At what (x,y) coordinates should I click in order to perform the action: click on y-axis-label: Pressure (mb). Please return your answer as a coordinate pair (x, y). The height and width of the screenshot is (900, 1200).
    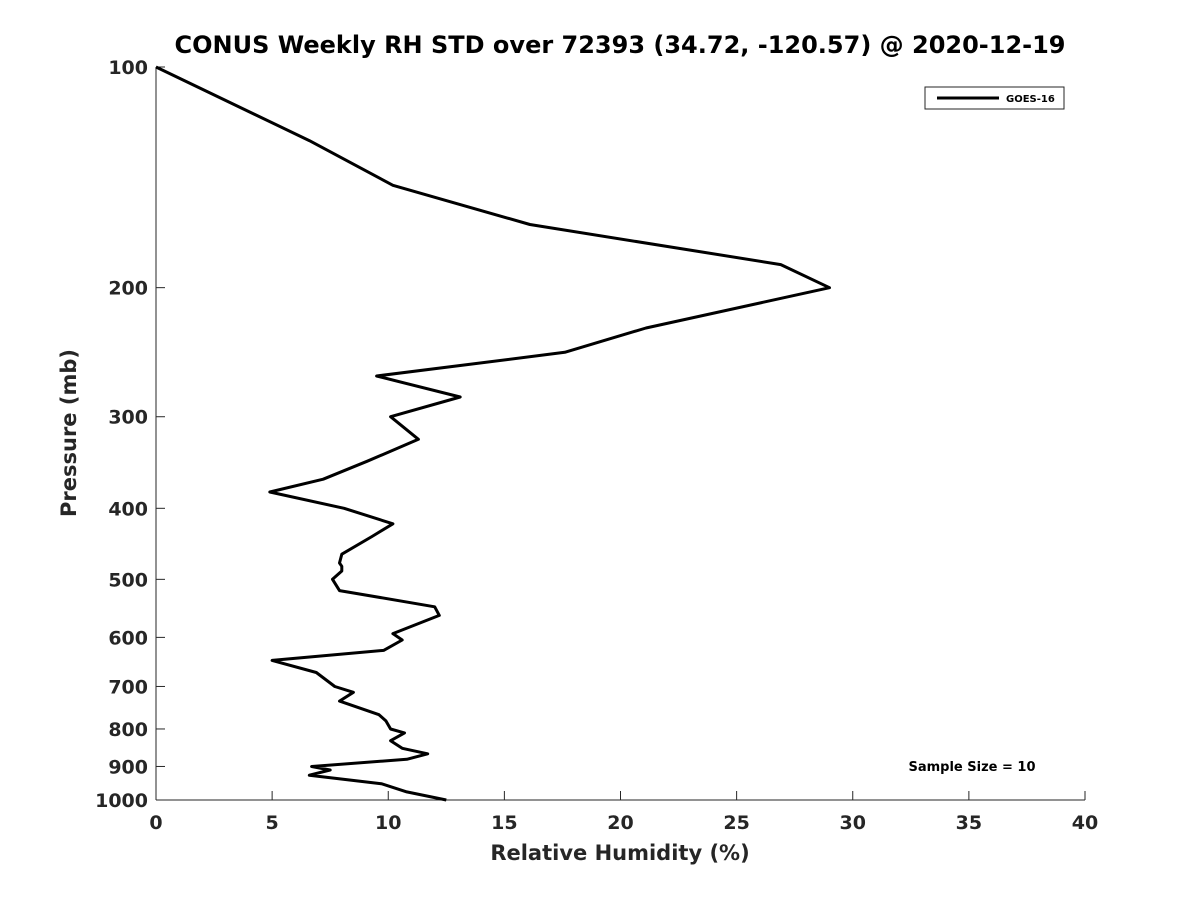
    Looking at the image, I should click on (69, 433).